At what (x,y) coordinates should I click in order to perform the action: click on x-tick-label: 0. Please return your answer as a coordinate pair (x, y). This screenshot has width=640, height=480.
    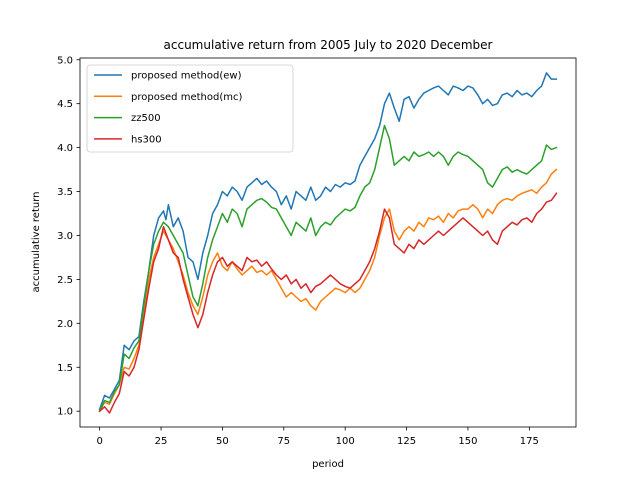
    Looking at the image, I should click on (99, 441).